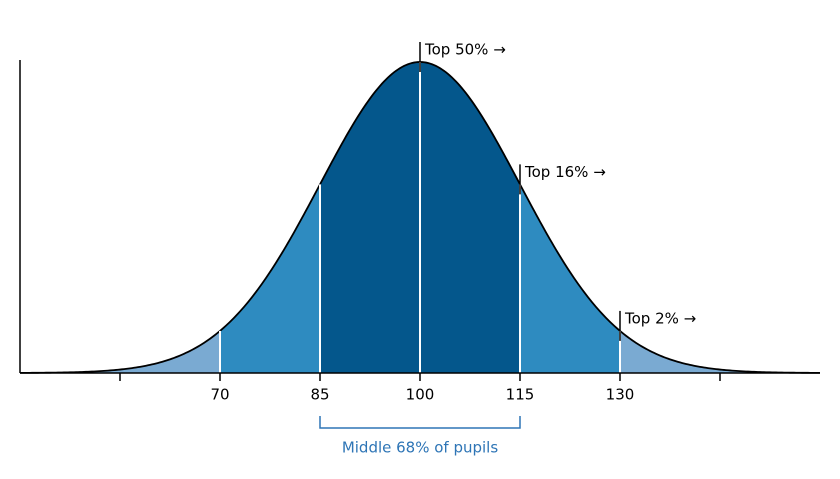 This screenshot has width=840, height=479. I want to click on annotation: Top 2% →, so click(660, 318).